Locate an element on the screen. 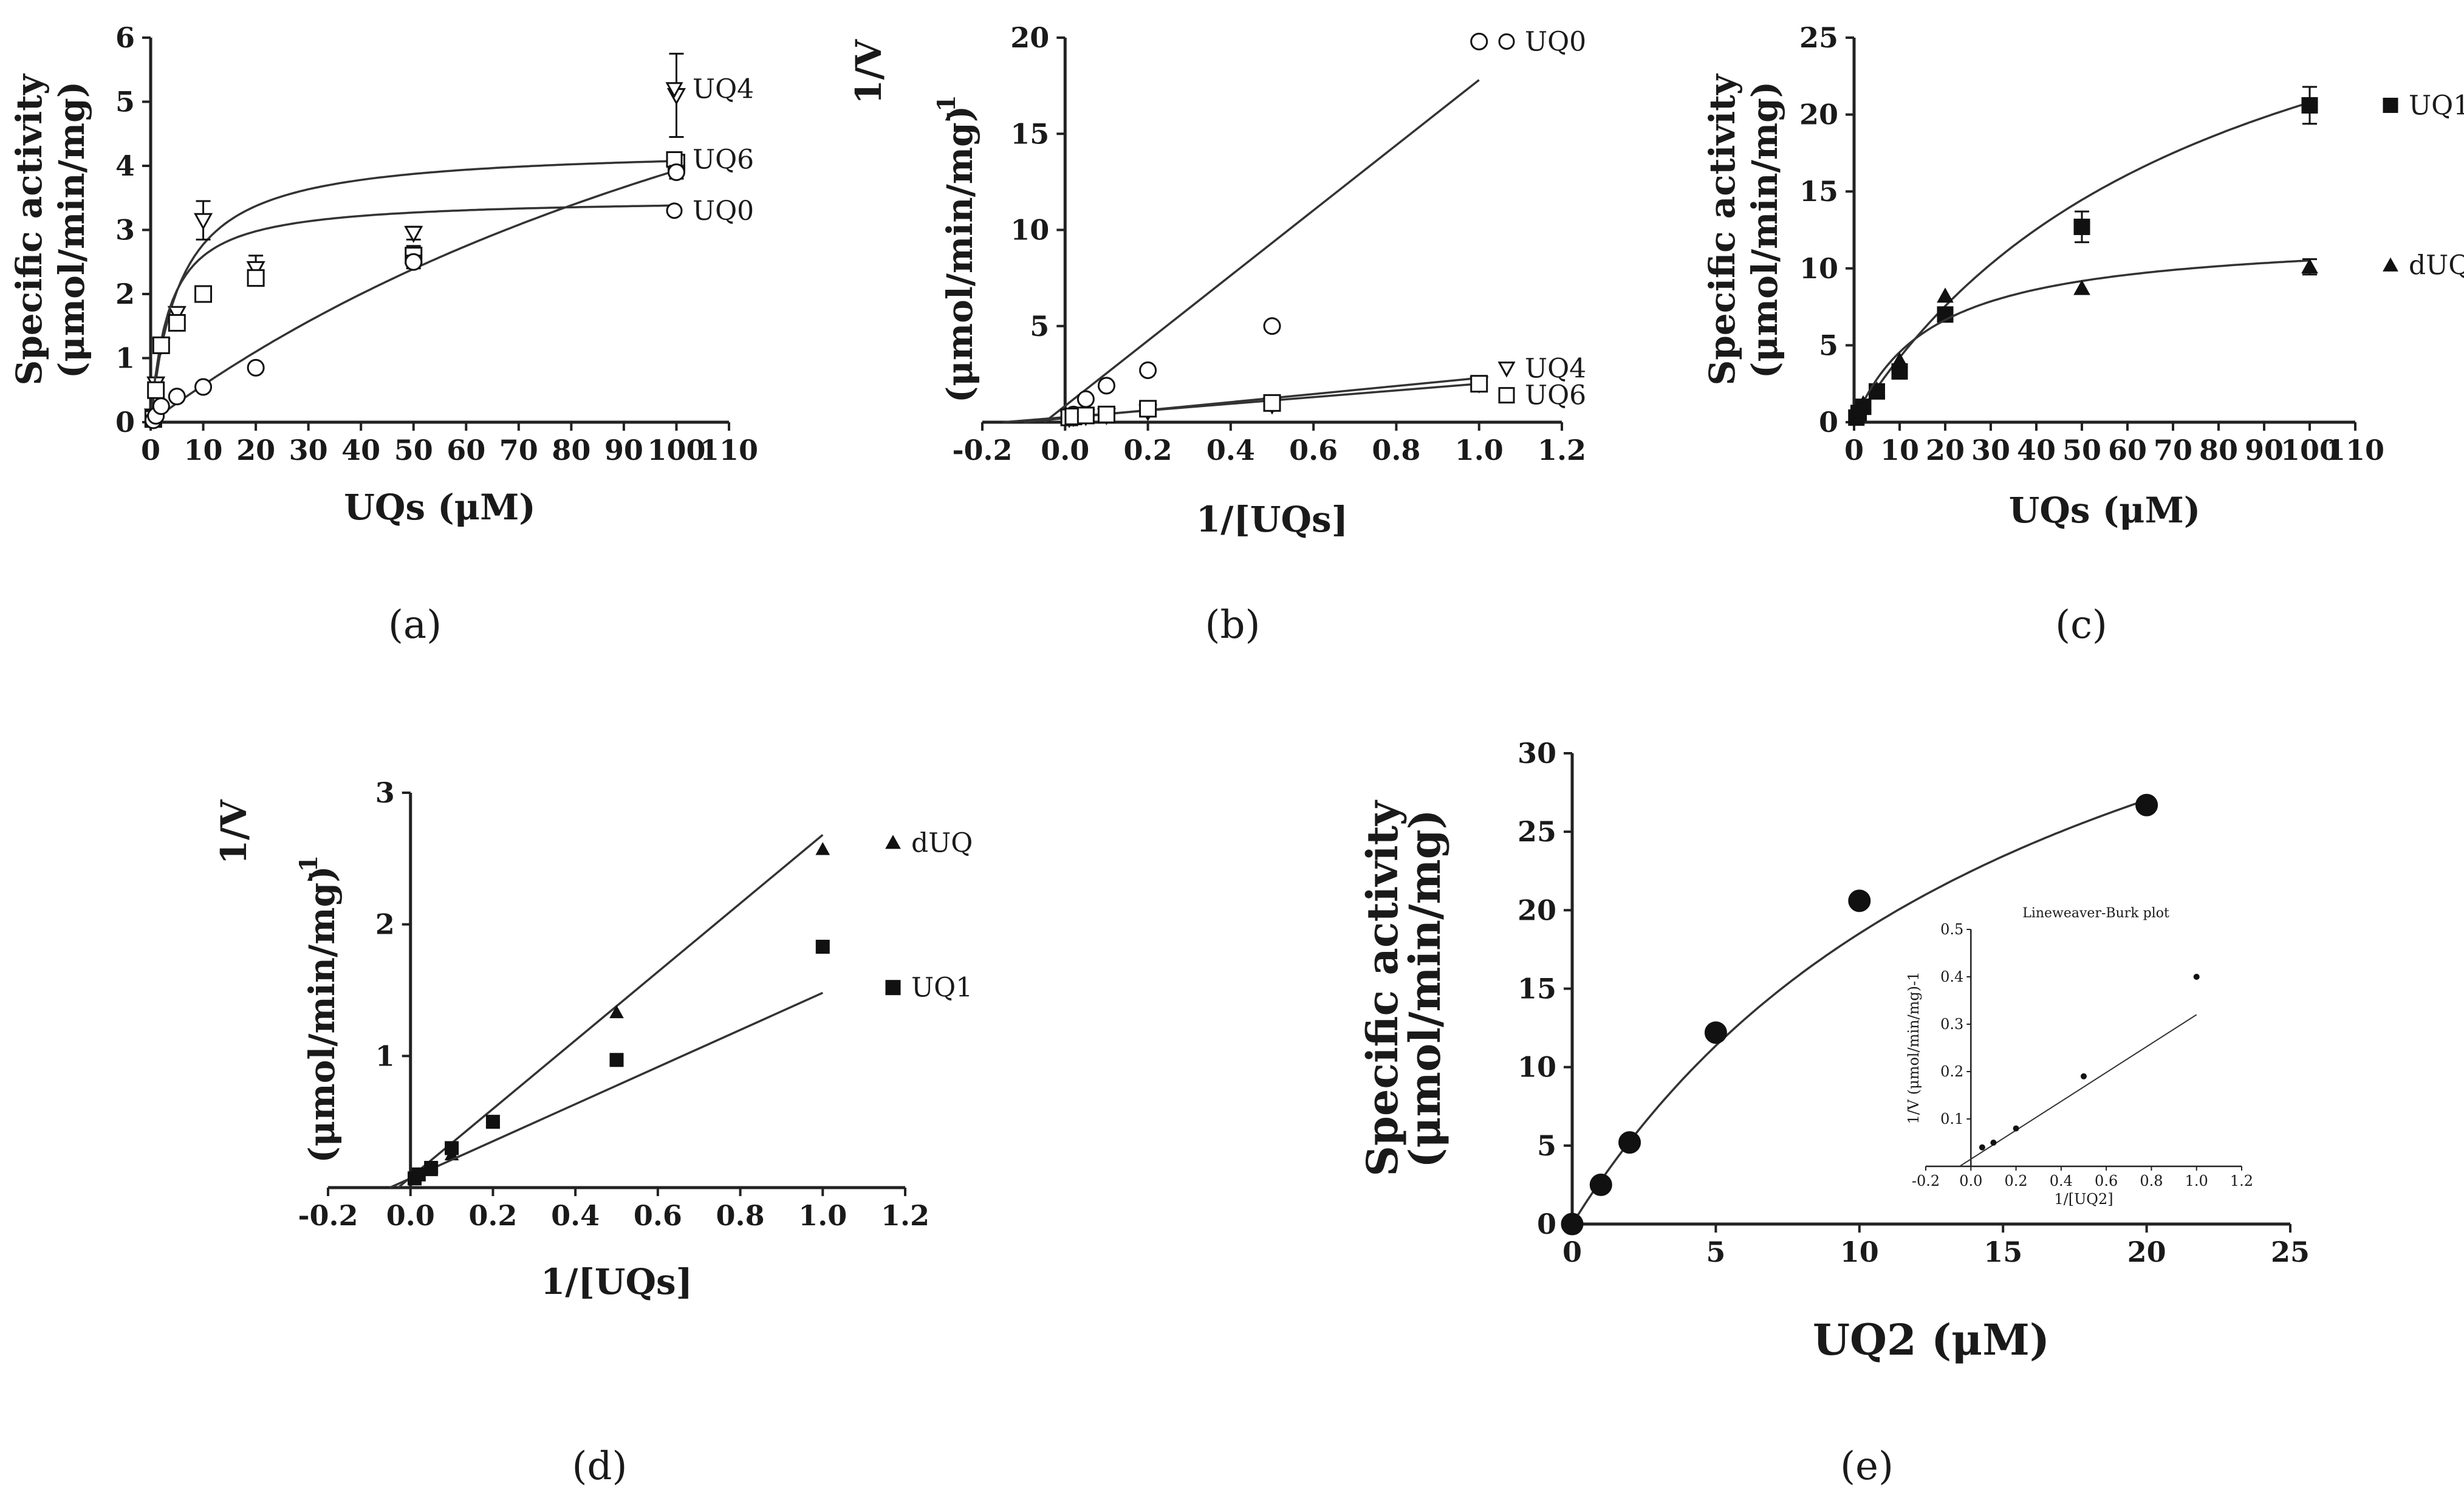 Image resolution: width=2464 pixels, height=1512 pixels. inset-x-tick-label: 0.6 is located at coordinates (2106, 1180).